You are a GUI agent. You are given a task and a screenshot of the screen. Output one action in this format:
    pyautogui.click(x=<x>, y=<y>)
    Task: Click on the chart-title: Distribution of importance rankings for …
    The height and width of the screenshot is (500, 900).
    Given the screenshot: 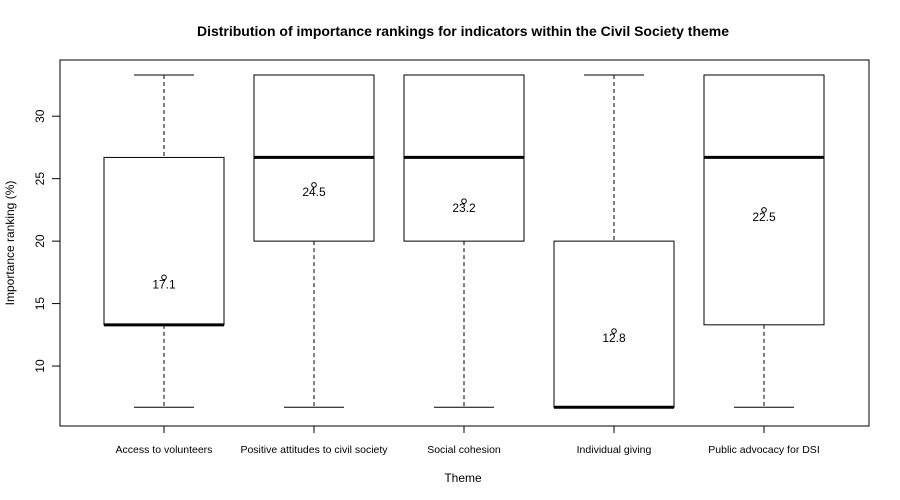 What is the action you would take?
    pyautogui.click(x=463, y=31)
    